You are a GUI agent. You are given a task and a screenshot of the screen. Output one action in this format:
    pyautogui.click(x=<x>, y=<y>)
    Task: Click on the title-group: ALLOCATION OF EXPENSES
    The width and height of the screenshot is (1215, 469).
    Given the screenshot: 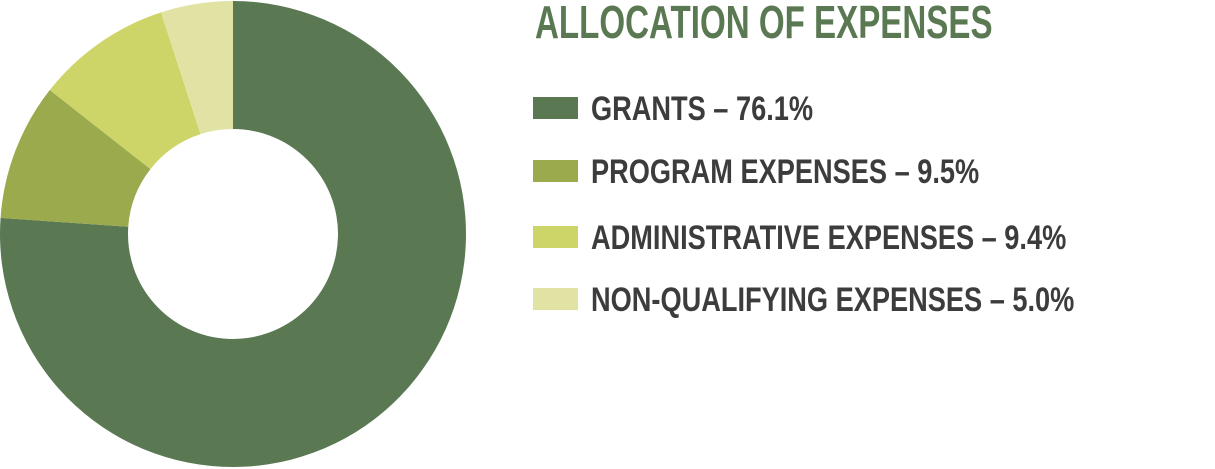 What is the action you would take?
    pyautogui.click(x=764, y=24)
    